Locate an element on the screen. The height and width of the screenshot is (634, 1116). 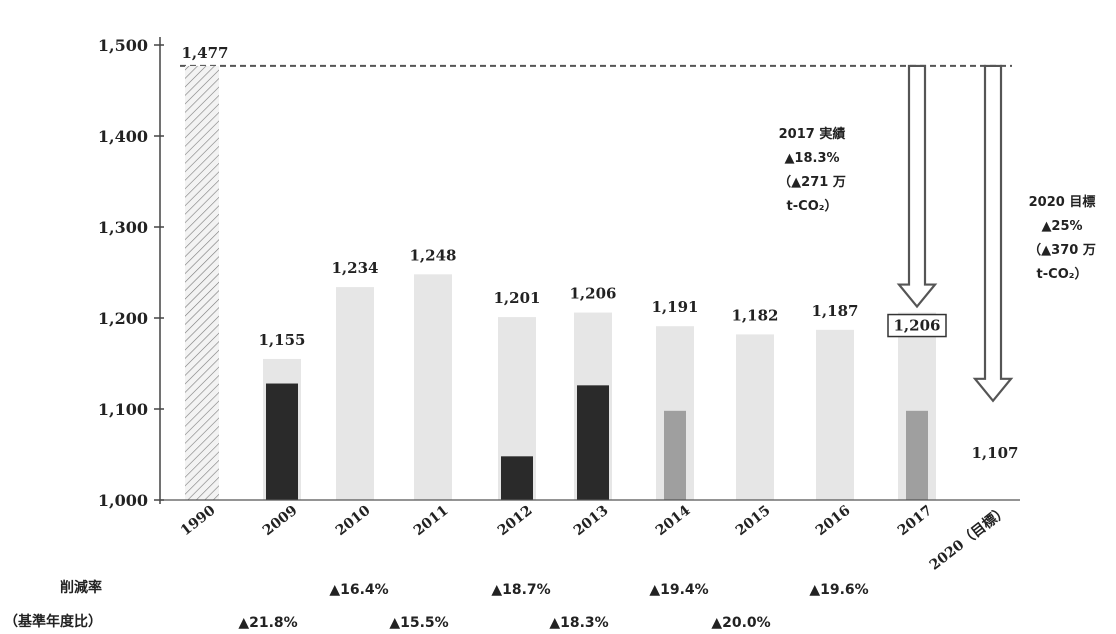
bar-2017 is located at coordinates (917, 406).